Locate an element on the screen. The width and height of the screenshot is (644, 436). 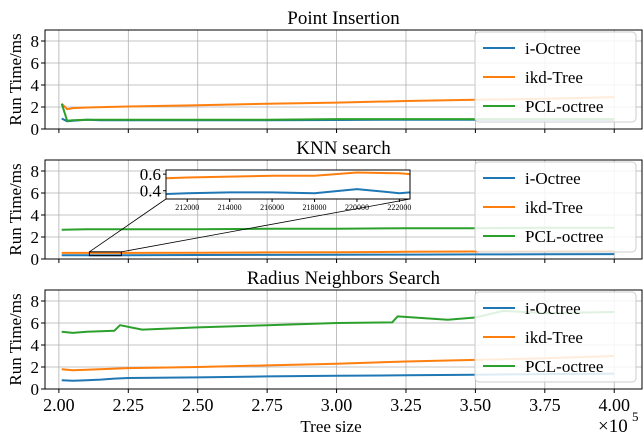
panel-title: Radius Neighbors Search is located at coordinates (344, 278).